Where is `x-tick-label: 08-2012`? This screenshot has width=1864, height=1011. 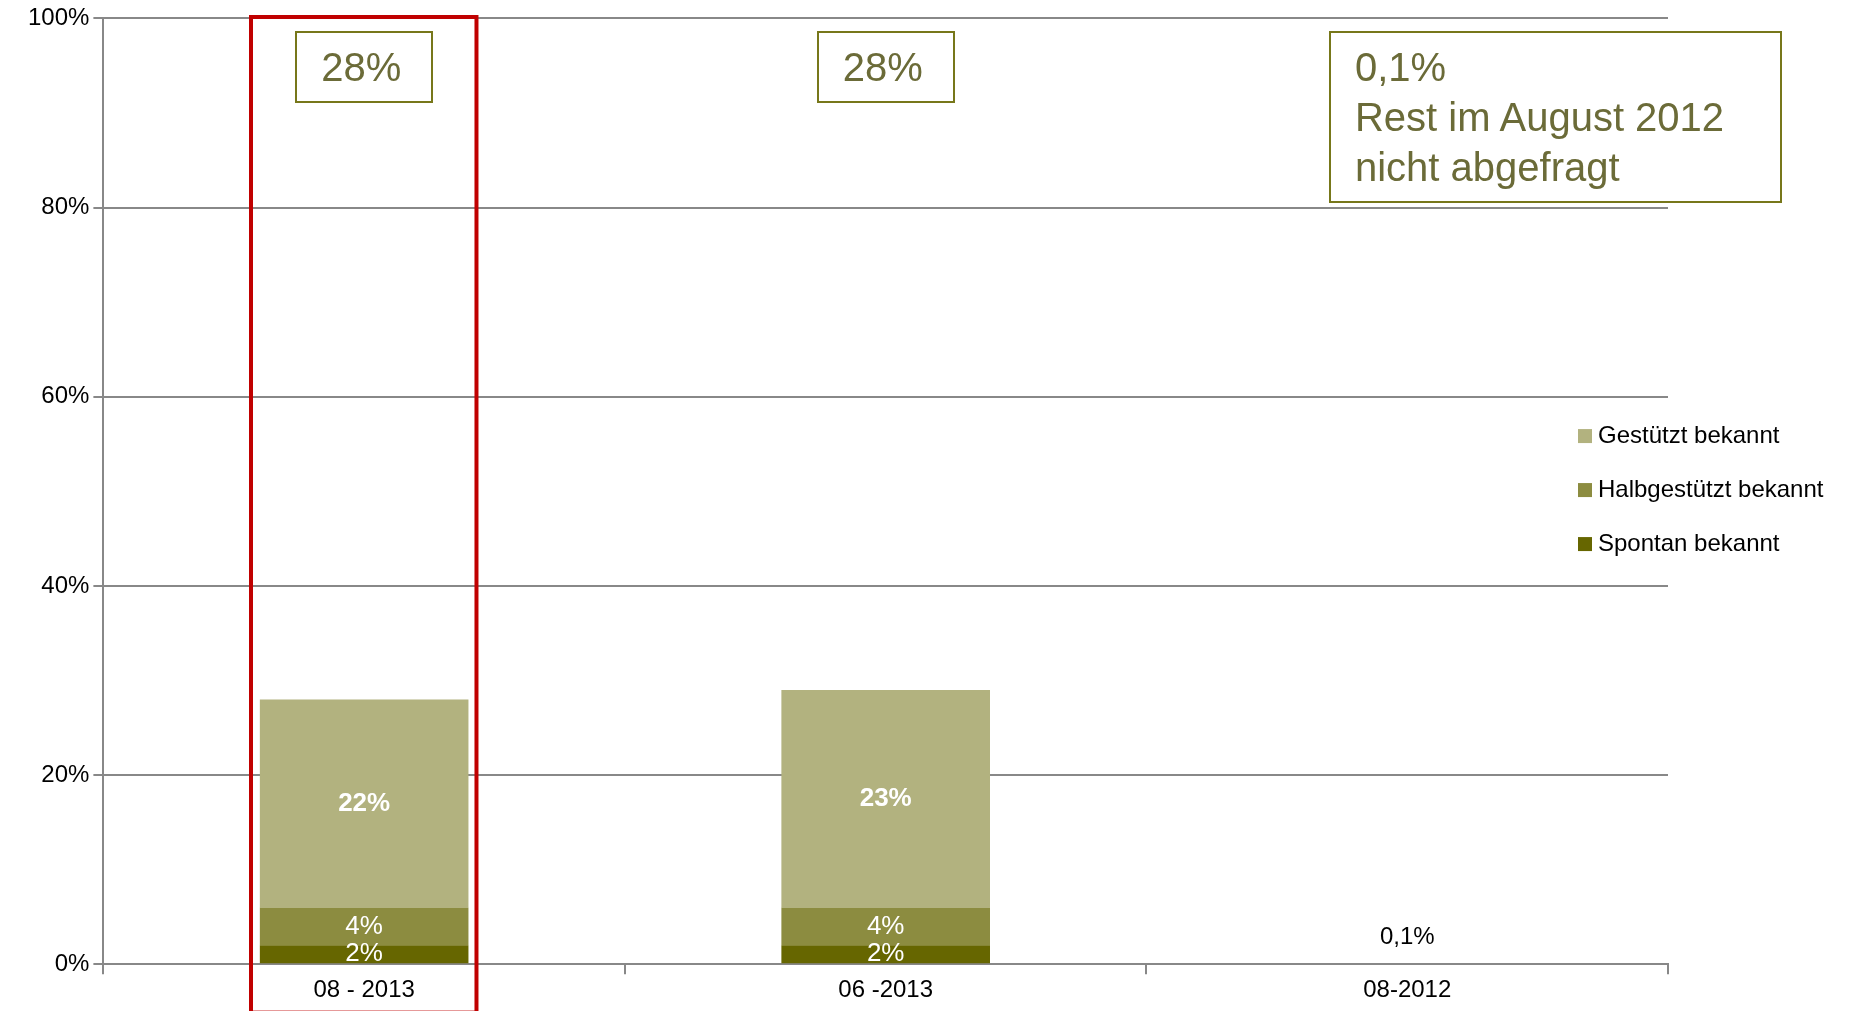 x-tick-label: 08-2012 is located at coordinates (1407, 989).